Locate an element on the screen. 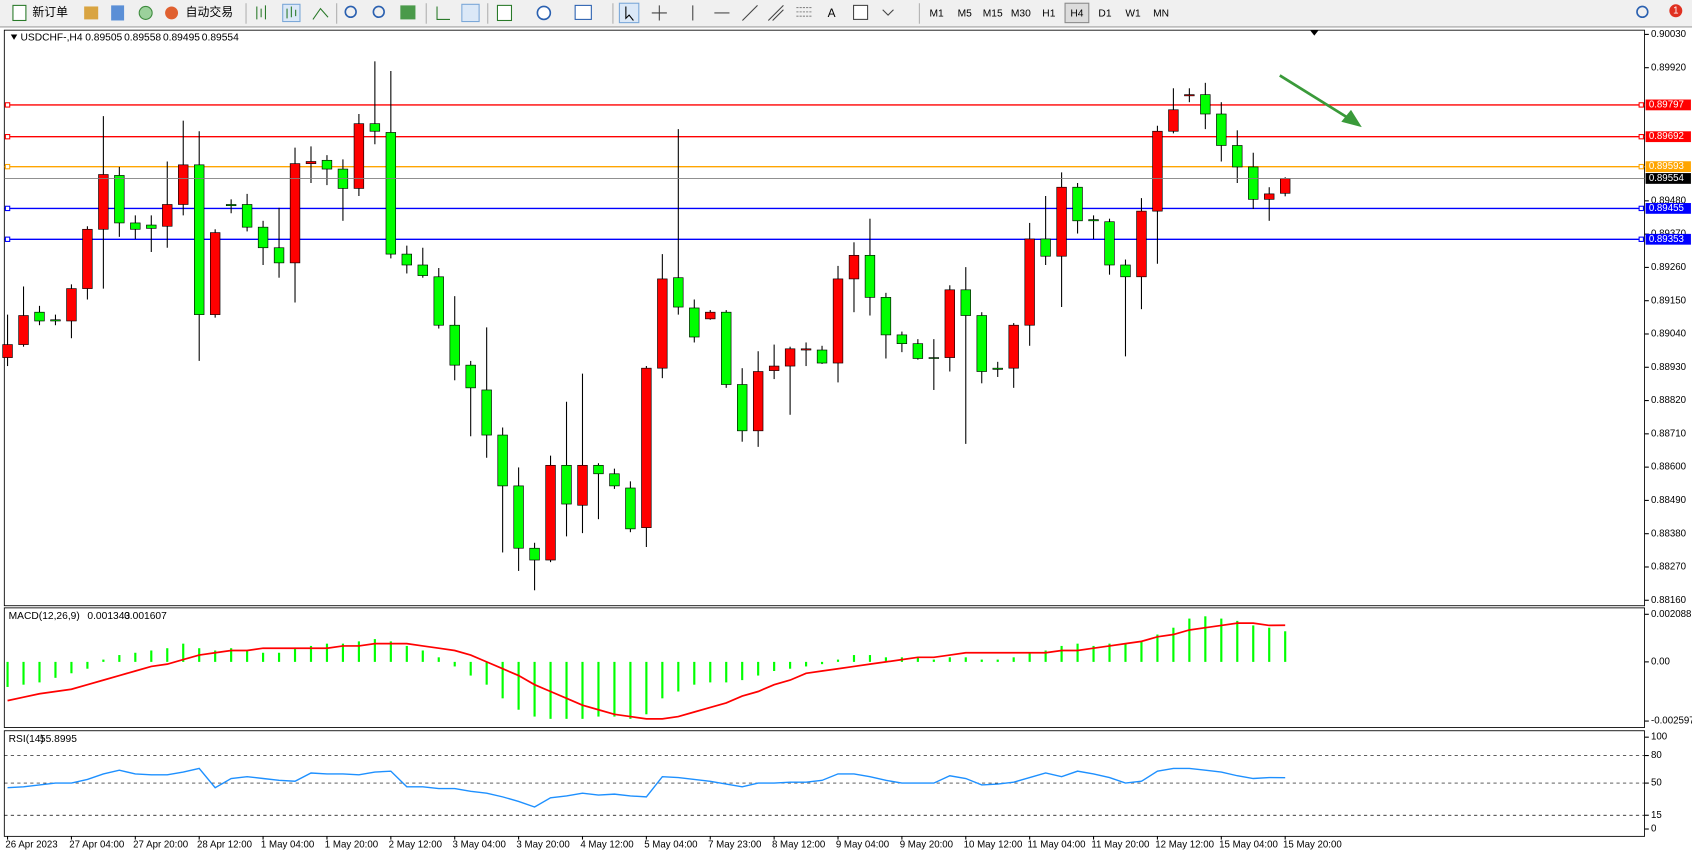 This screenshot has width=1692, height=859. header-close: 0.89554 is located at coordinates (220, 37).